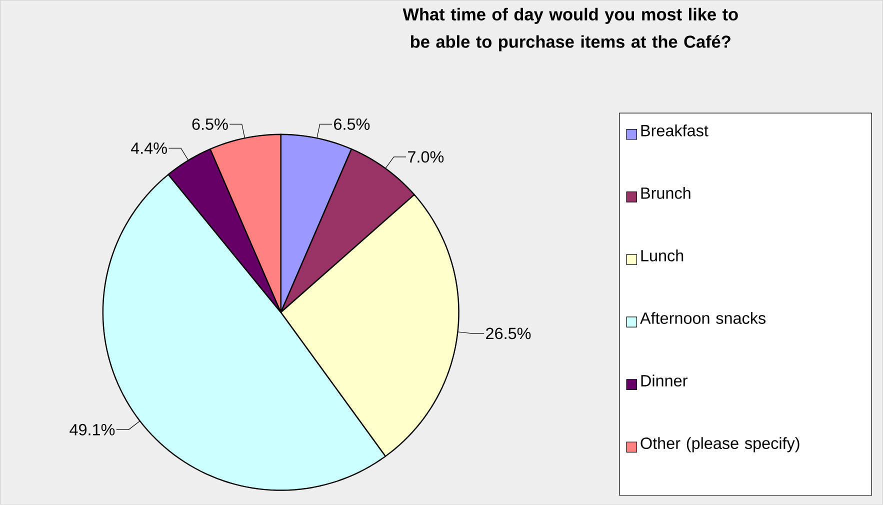  I want to click on chart-title: What time of day would you most like to be able to purchase items at the Café?, so click(570, 30).